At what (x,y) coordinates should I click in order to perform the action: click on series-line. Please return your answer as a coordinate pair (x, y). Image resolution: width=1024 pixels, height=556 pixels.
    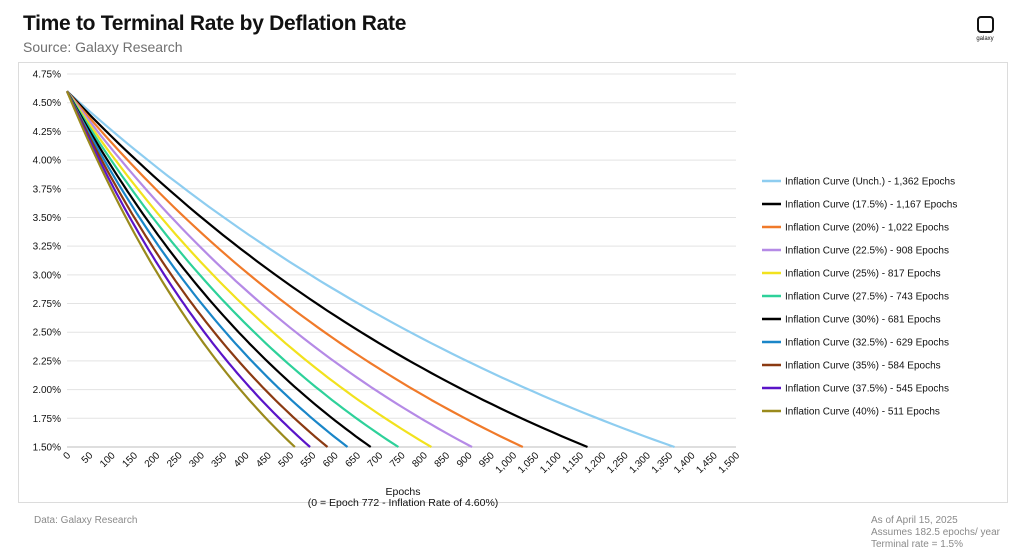
    Looking at the image, I should click on (180, 269).